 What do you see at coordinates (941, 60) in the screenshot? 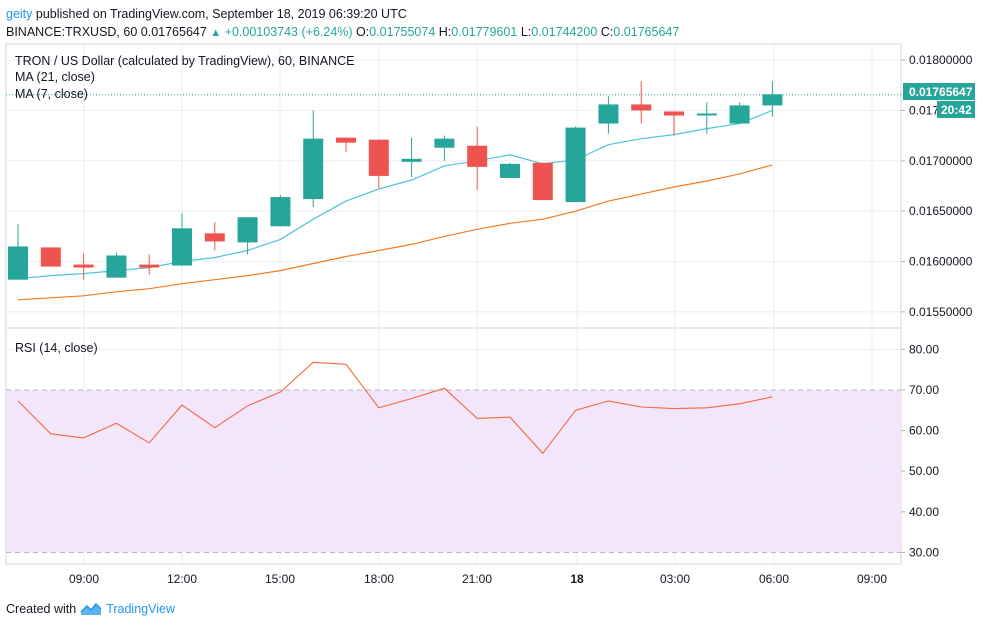
I see `y-tick-label: 0.01800000` at bounding box center [941, 60].